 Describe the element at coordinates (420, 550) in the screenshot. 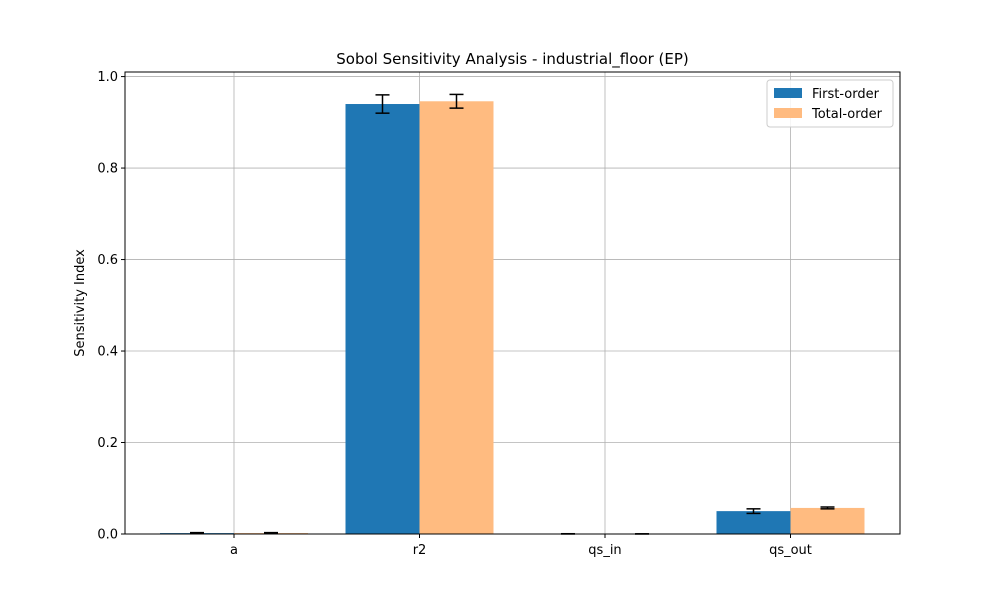

I see `x-tick-label: r2` at that location.